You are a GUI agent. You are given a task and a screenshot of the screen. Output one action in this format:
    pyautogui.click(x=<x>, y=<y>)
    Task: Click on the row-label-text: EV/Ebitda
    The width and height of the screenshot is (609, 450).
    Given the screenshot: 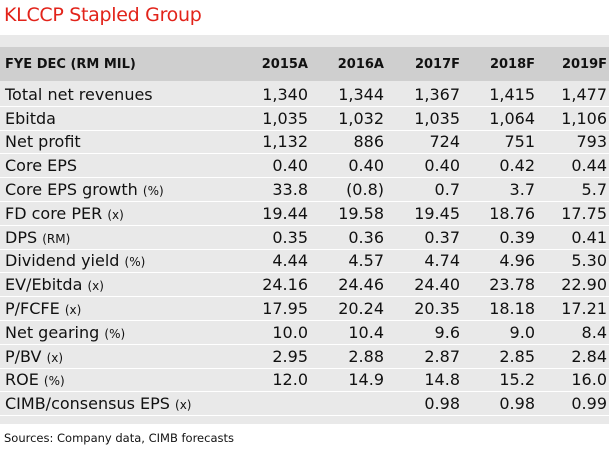 What is the action you would take?
    pyautogui.click(x=44, y=285)
    